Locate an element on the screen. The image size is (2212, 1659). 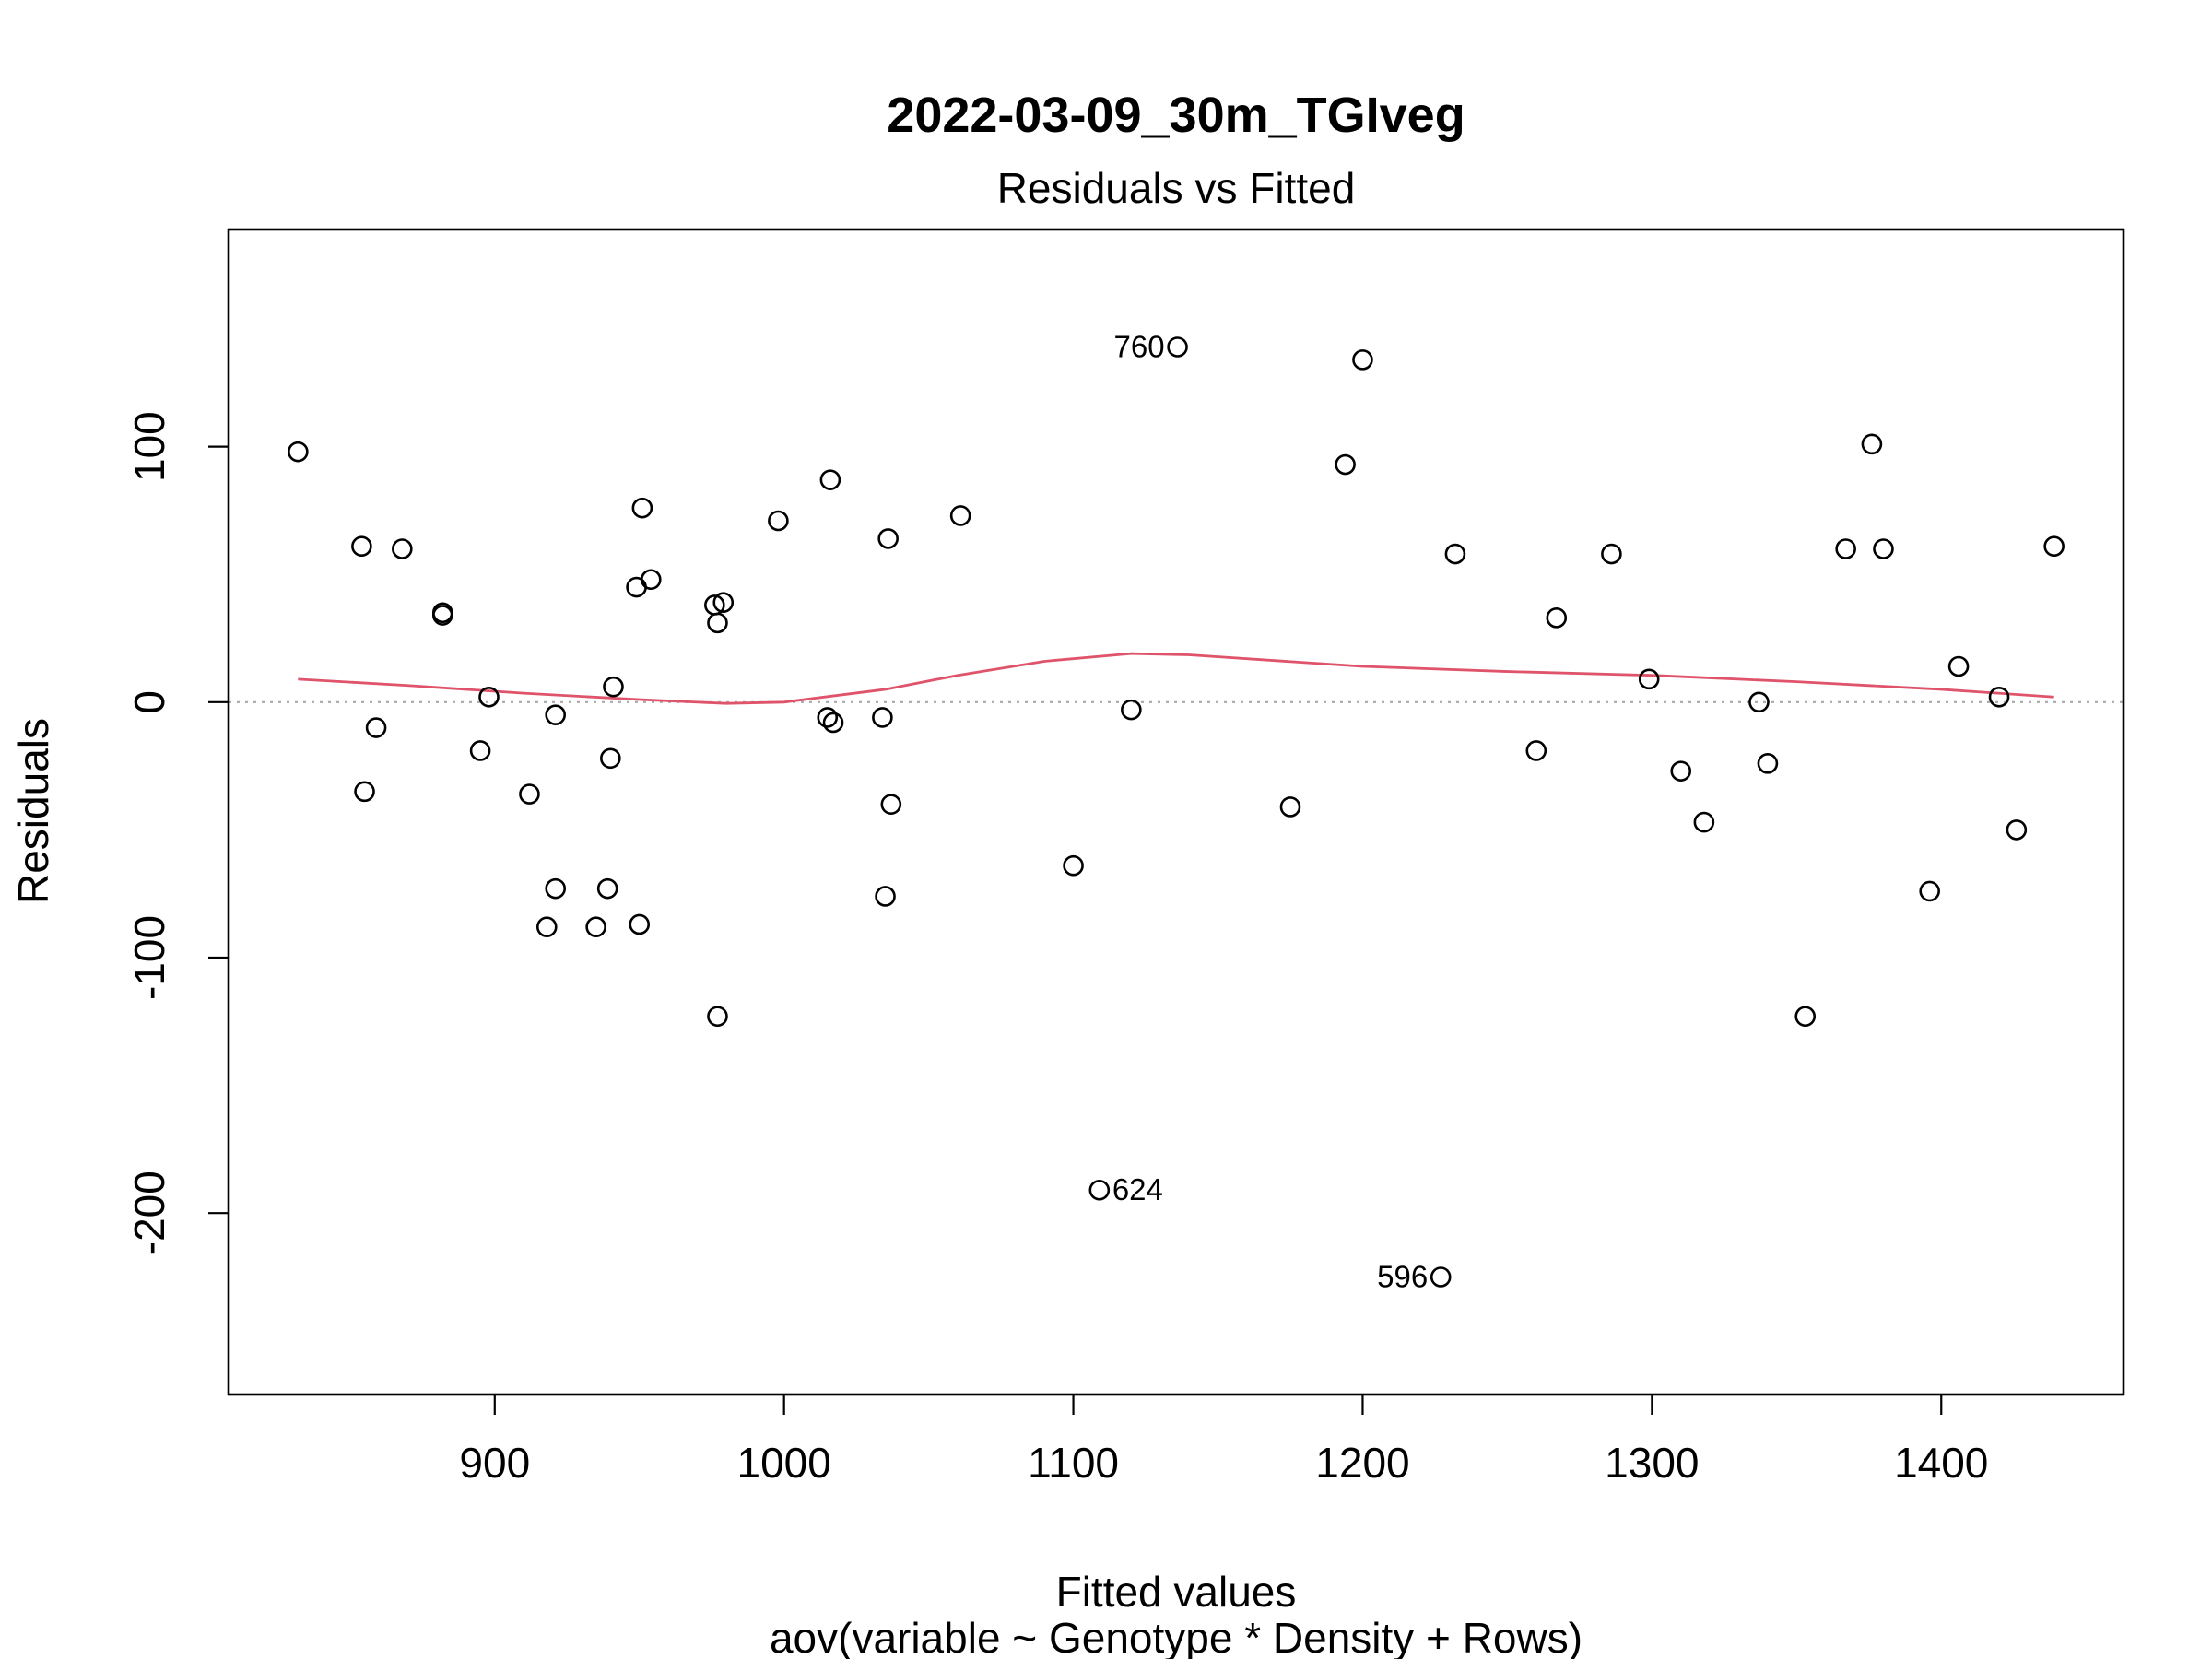
y-tick-label--100: -100 is located at coordinates (149, 957).